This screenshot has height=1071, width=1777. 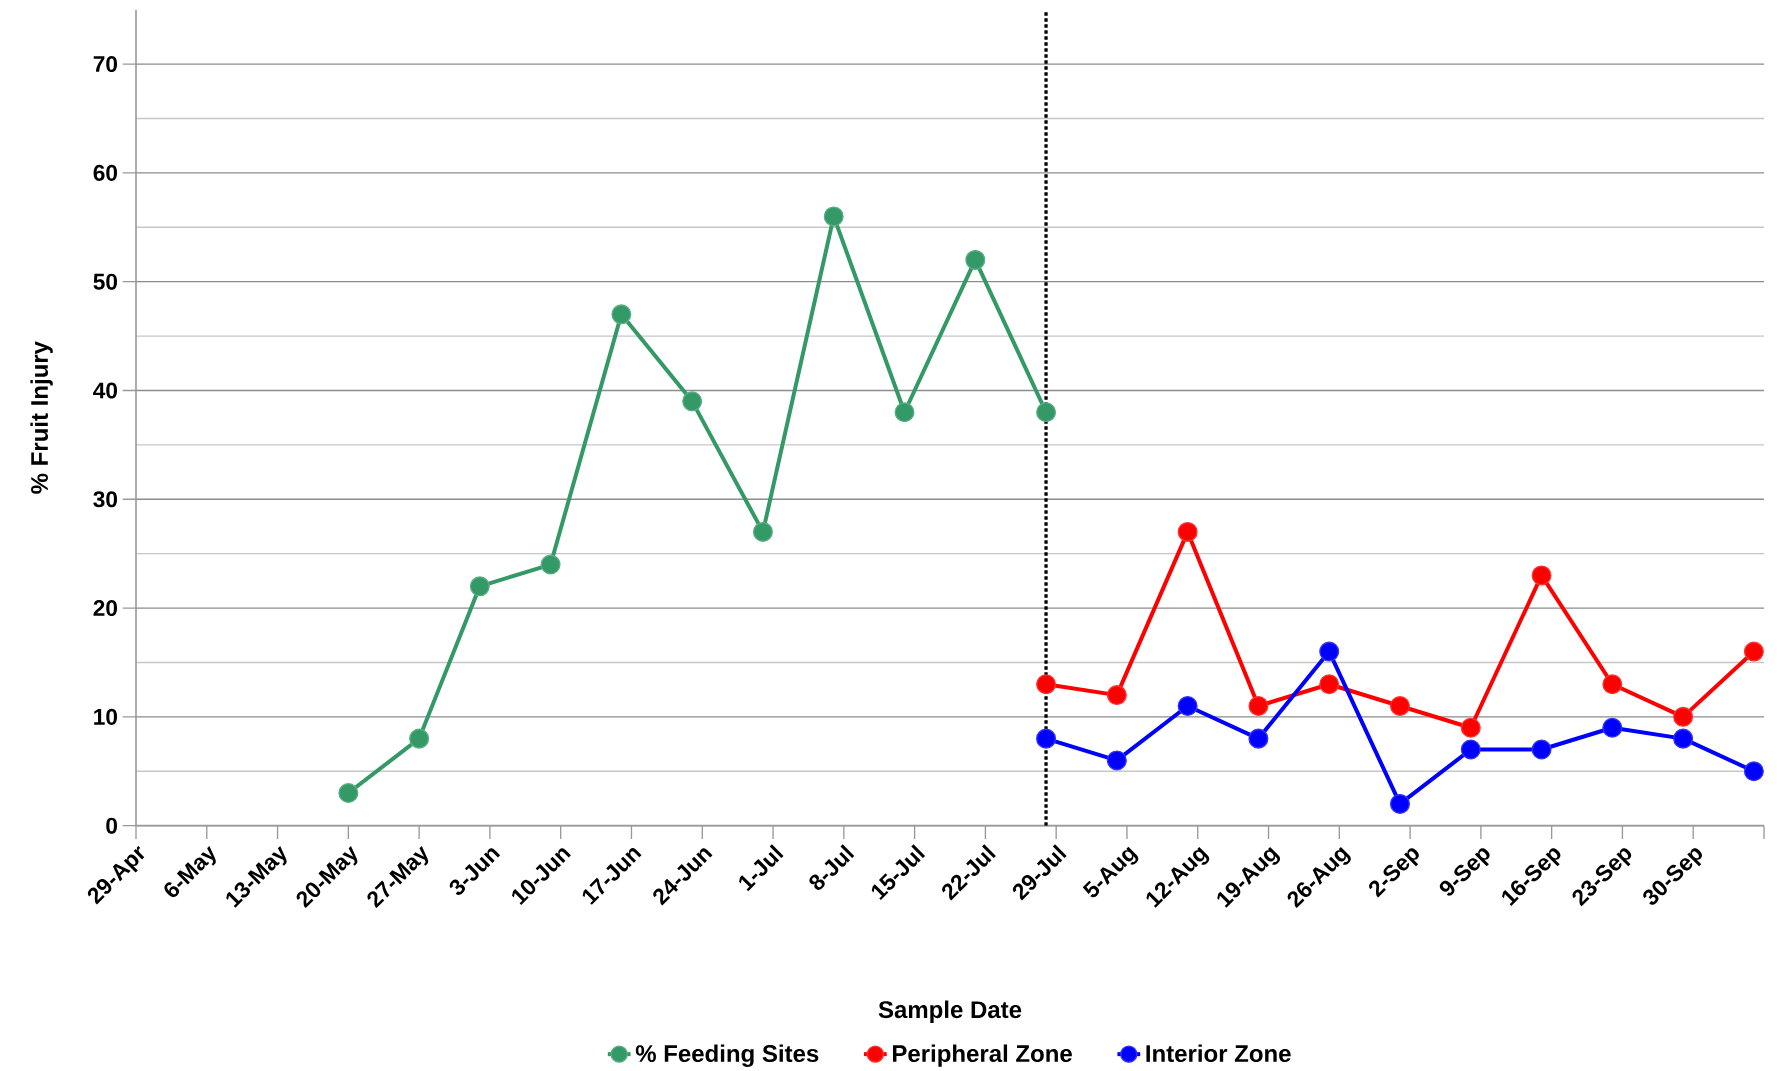 I want to click on y-tick-label: 30, so click(x=105, y=499).